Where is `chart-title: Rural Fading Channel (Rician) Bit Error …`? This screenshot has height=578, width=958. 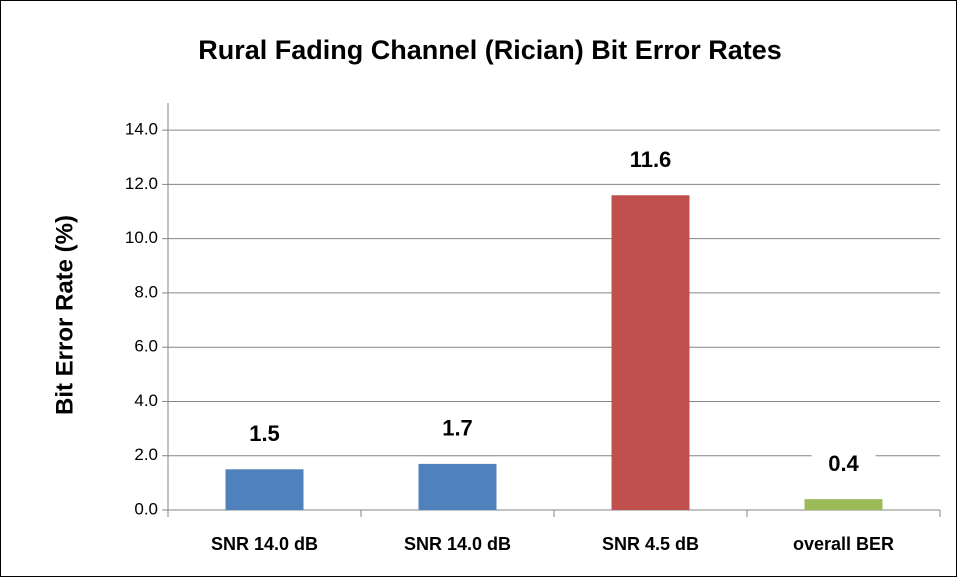 chart-title: Rural Fading Channel (Rician) Bit Error … is located at coordinates (490, 50).